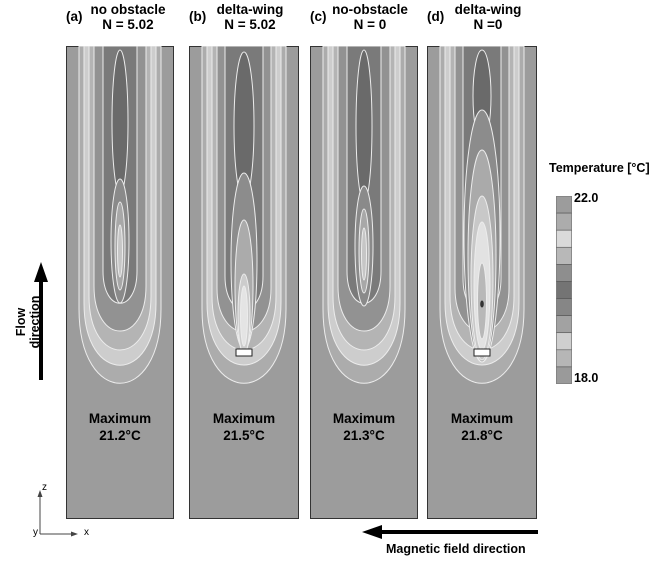 The height and width of the screenshot is (562, 671). What do you see at coordinates (57, 513) in the screenshot?
I see `coordinate-axes-icon` at bounding box center [57, 513].